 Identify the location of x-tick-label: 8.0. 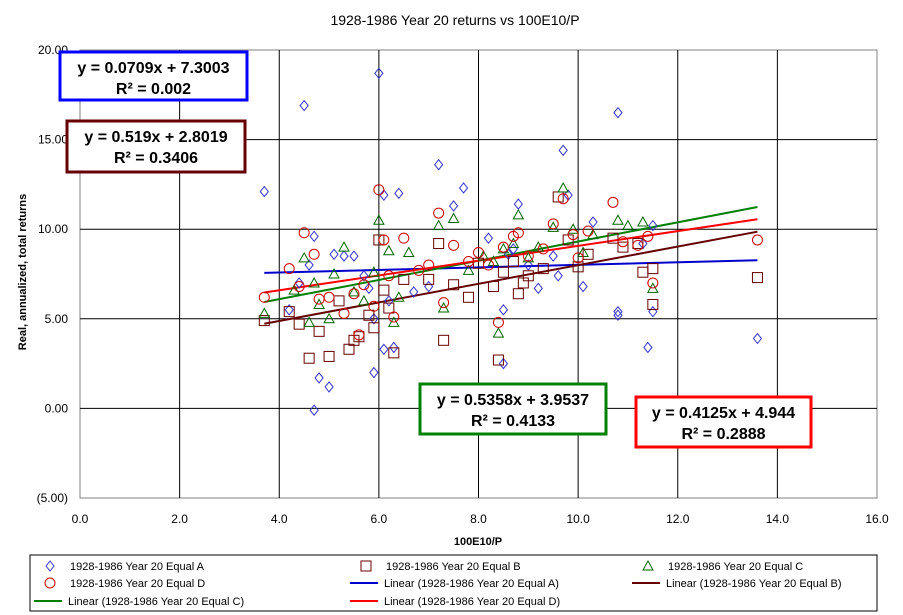
(478, 519).